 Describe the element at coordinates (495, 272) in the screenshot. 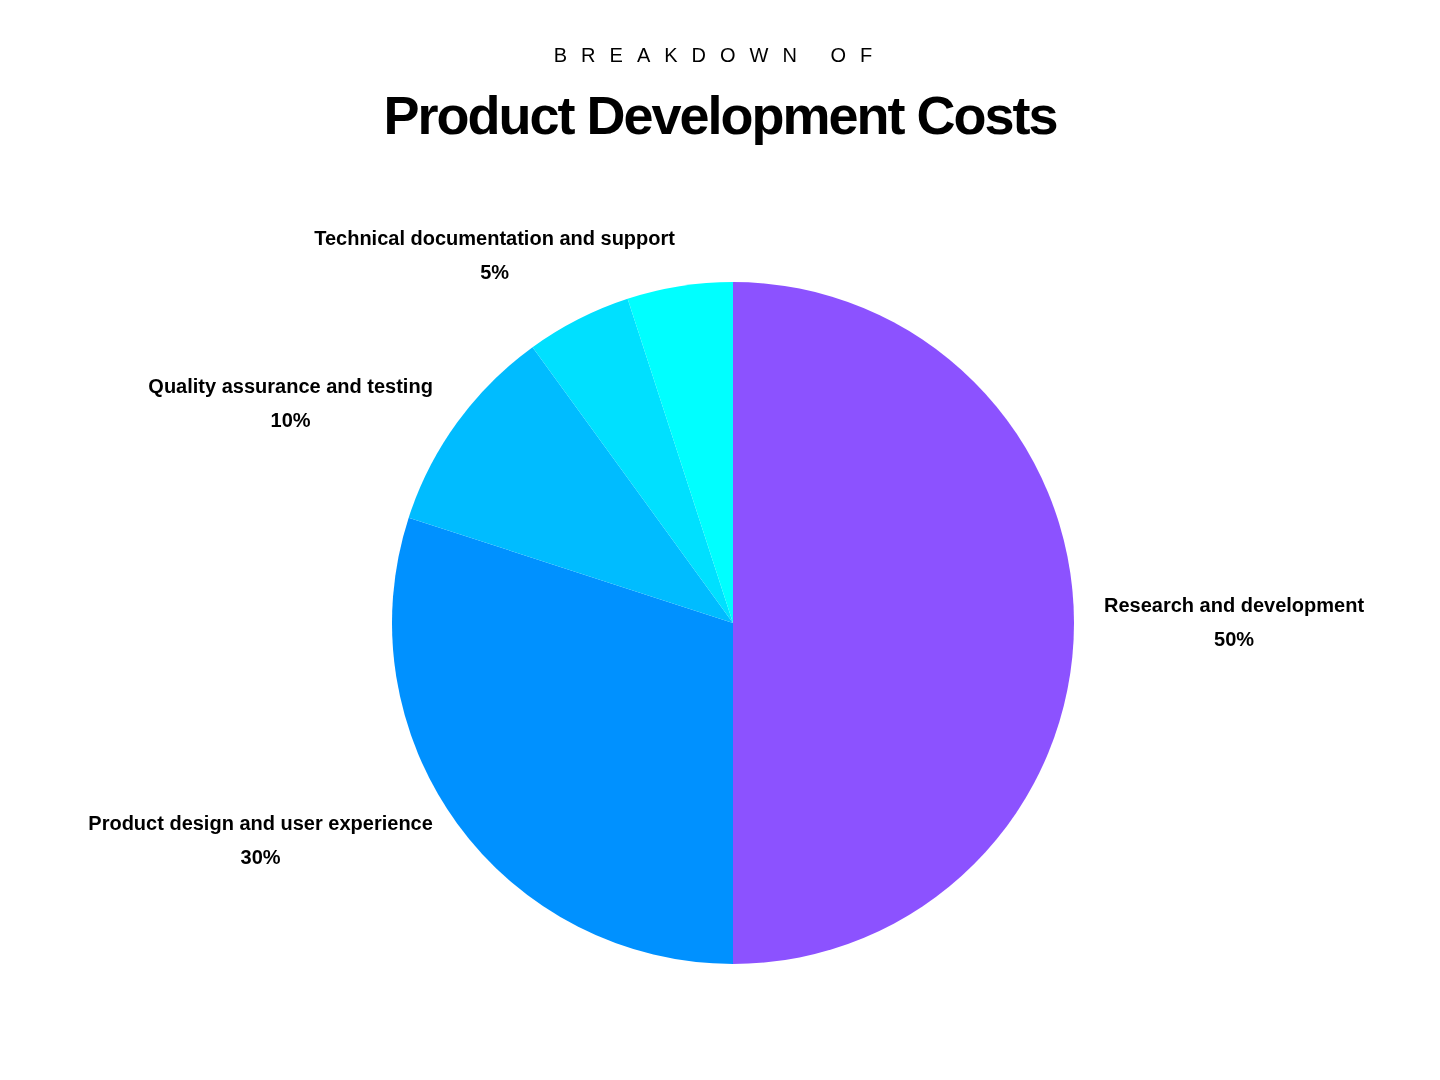

I see `data-label: 5%` at that location.